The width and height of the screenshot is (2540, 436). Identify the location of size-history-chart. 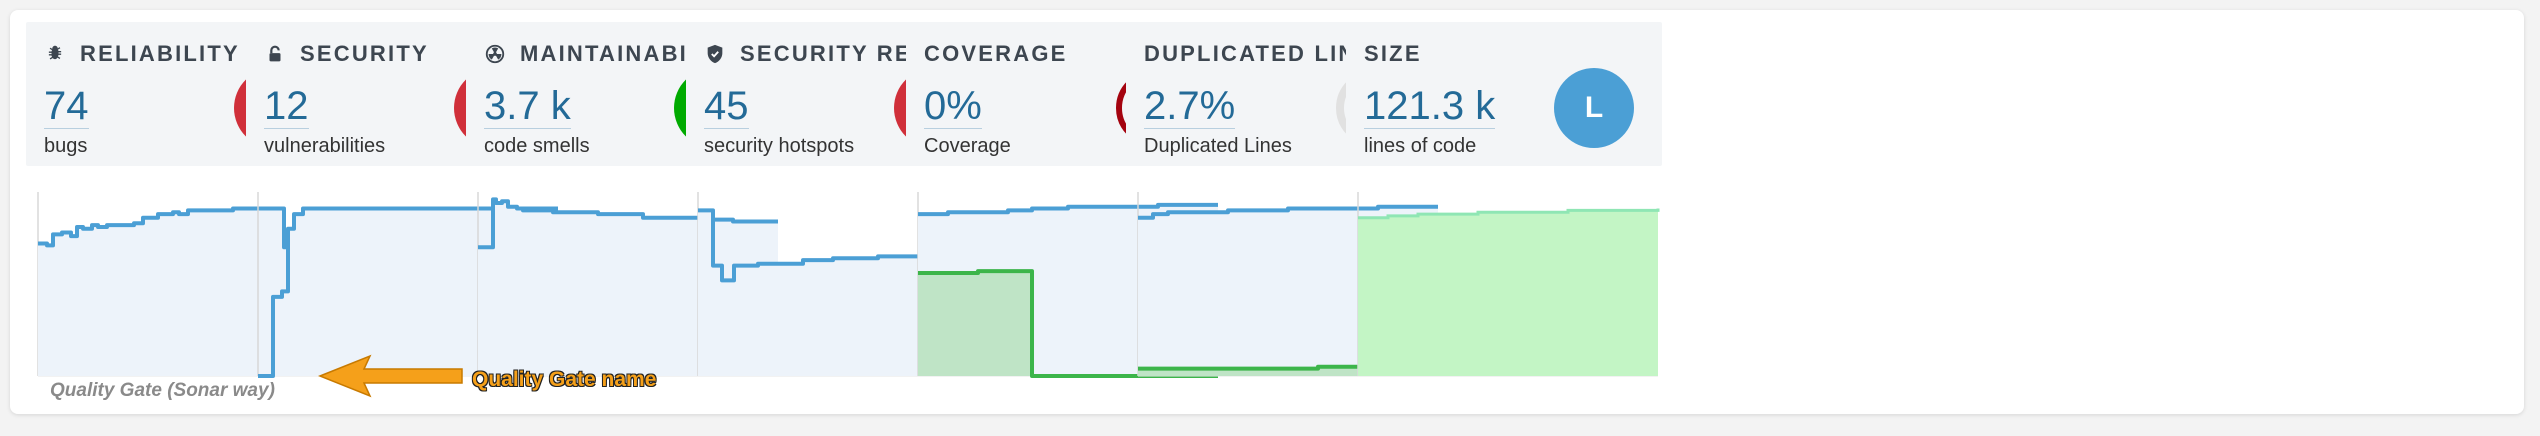
(1504, 284).